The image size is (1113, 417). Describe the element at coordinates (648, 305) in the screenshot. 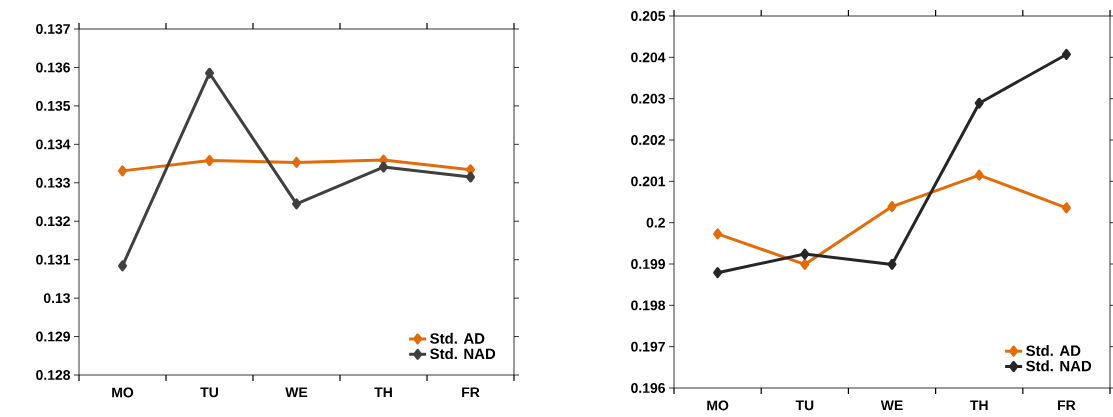

I see `y-tick-label: 0.198` at that location.